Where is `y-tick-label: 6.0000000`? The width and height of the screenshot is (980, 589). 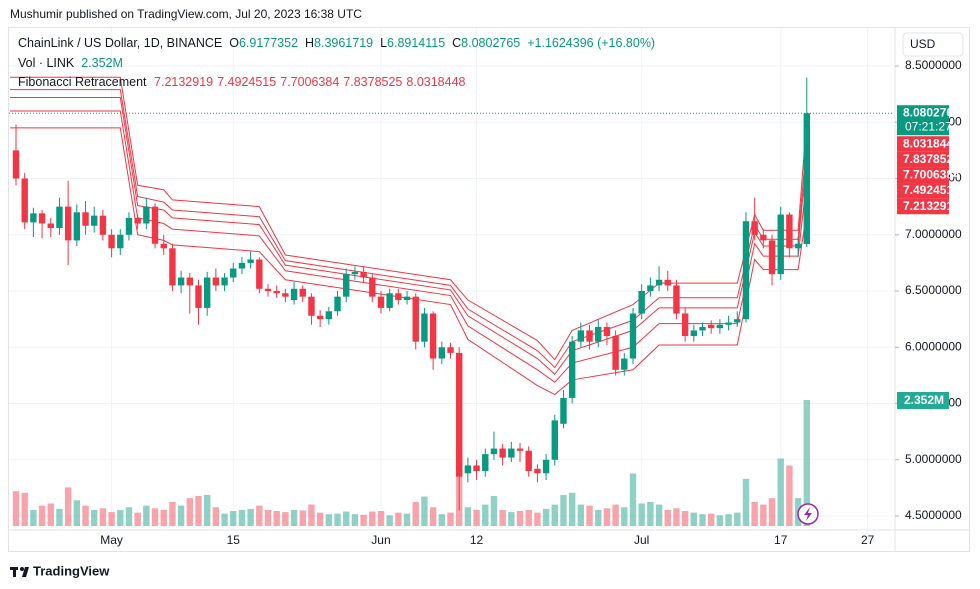
y-tick-label: 6.0000000 is located at coordinates (933, 346).